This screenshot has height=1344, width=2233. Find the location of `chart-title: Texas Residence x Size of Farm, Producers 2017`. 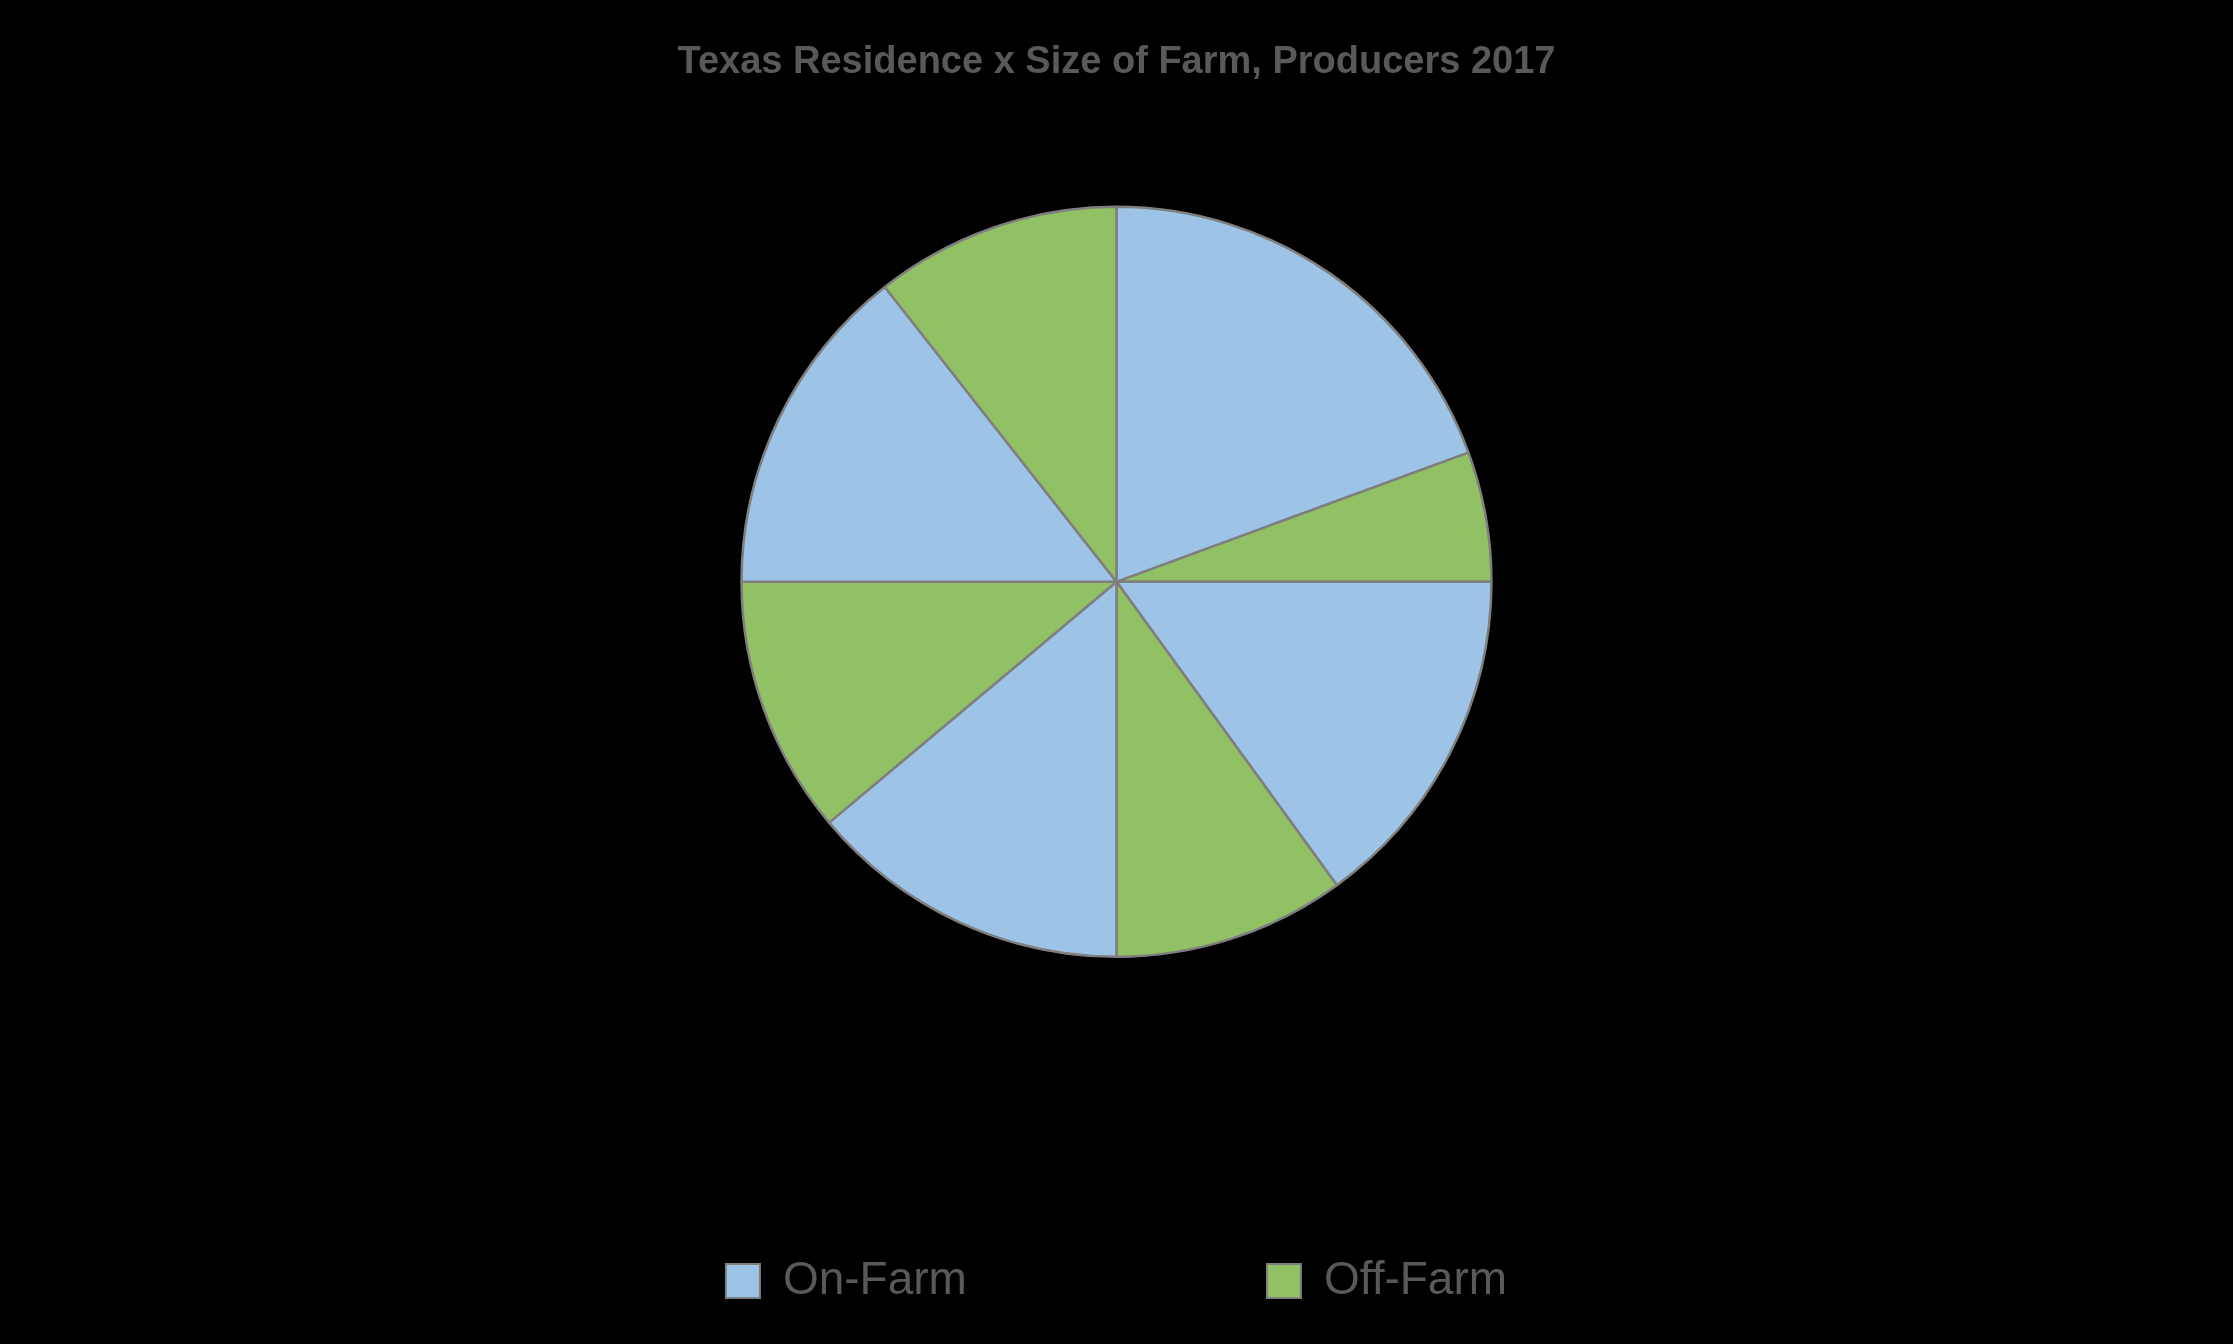

chart-title: Texas Residence x Size of Farm, Producers 2017 is located at coordinates (1116, 60).